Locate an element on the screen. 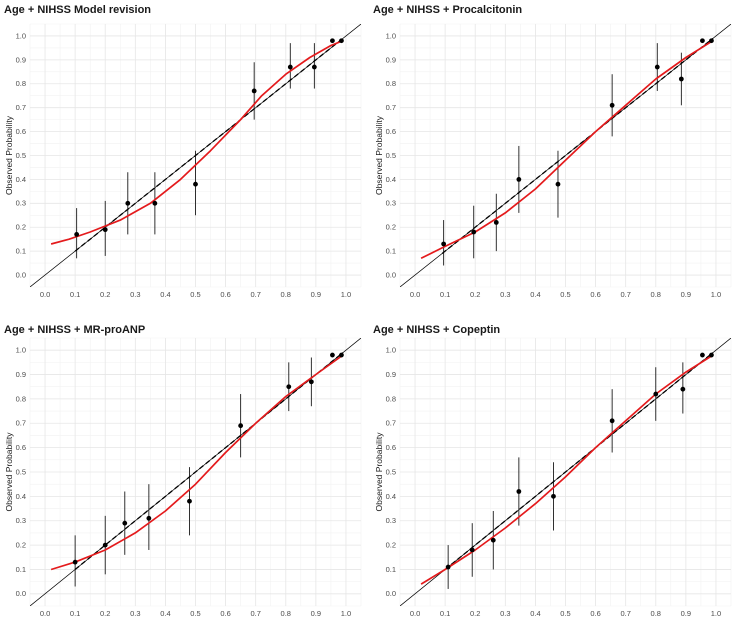 This screenshot has height=628, width=738. x-tick-label: 0.5 is located at coordinates (565, 294).